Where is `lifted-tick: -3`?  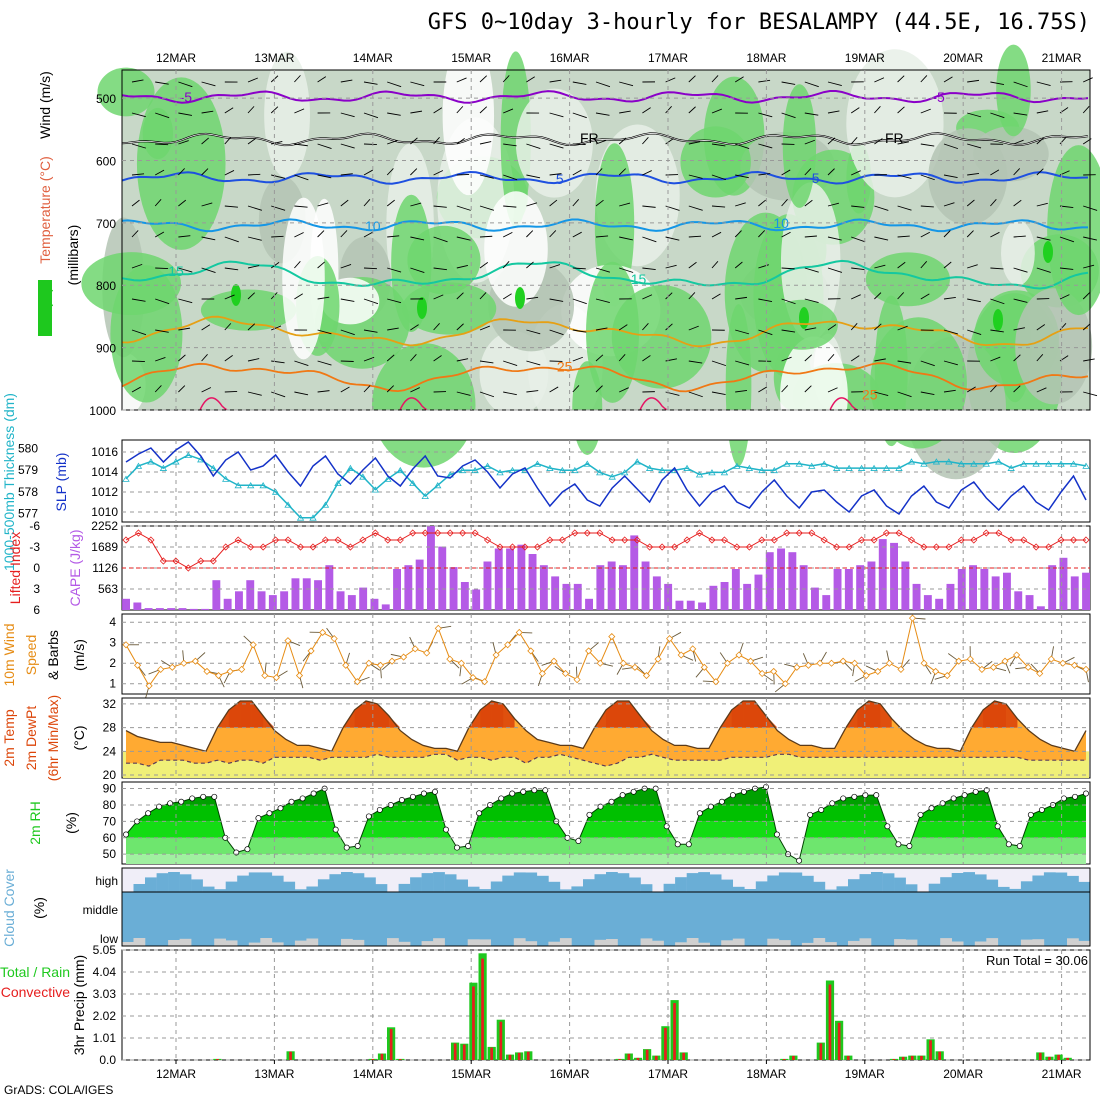 lifted-tick: -3 is located at coordinates (34, 547).